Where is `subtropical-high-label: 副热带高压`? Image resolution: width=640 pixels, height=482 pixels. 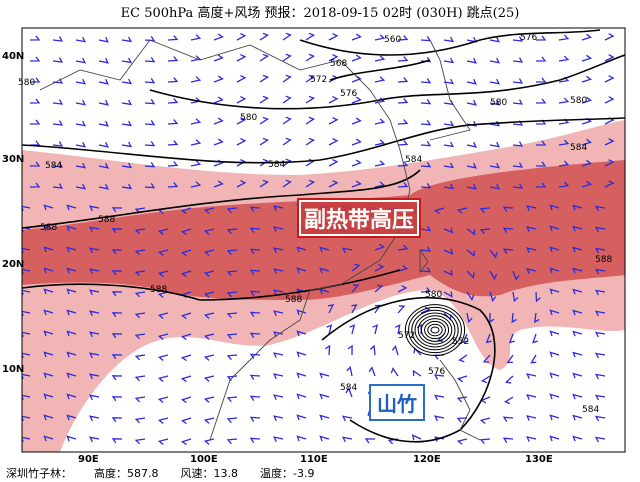 subtropical-high-label: 副热带高压 is located at coordinates (359, 218).